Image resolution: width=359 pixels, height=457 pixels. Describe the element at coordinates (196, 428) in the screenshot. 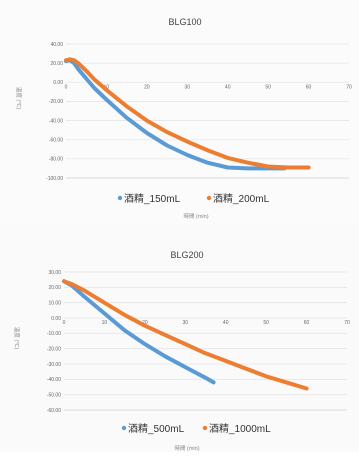

I see `legend: 酒精_500mL 酒精_1000mL` at that location.